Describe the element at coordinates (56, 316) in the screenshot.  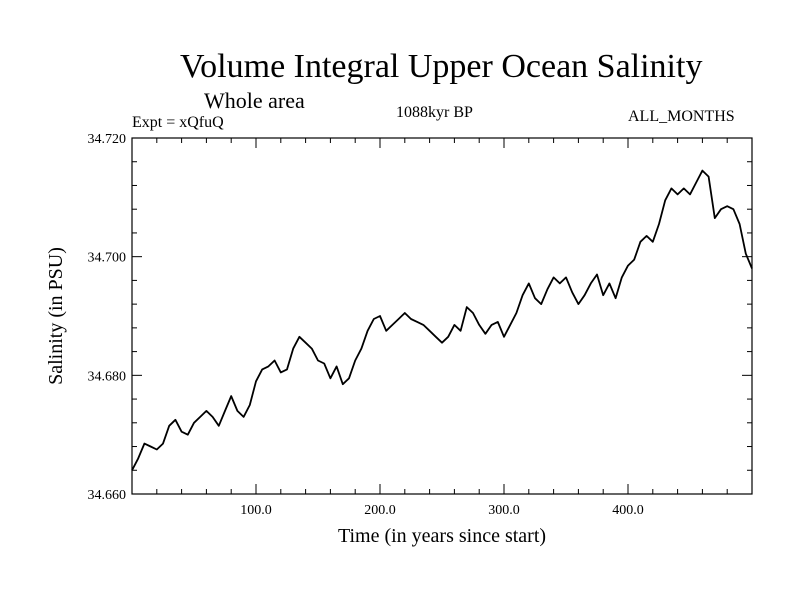
I see `y-axis-label: Salinity (in PSU)` at that location.